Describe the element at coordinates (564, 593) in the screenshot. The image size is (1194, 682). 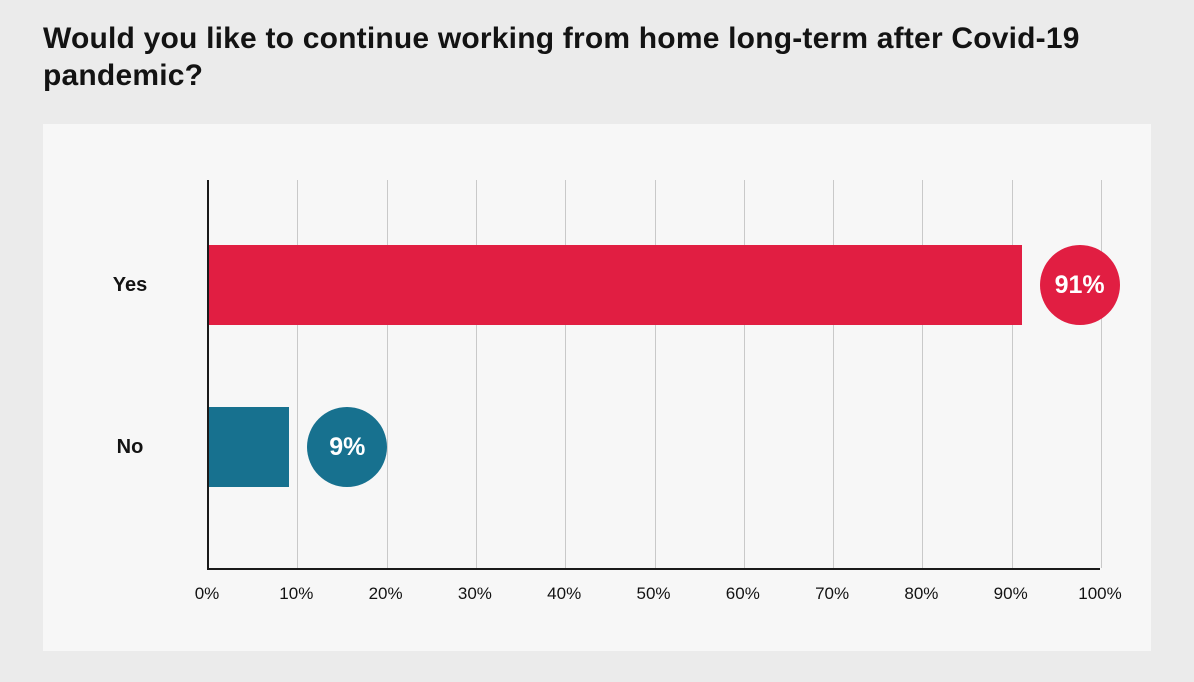
I see `x-tick-label: 40%` at that location.